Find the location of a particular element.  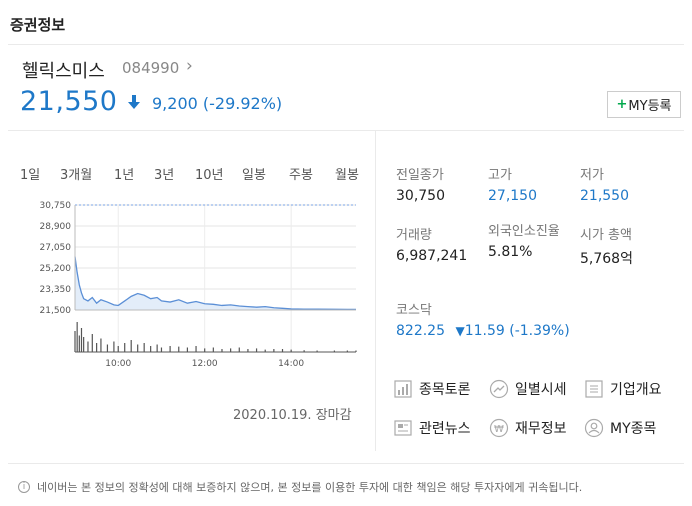

tab-1y: 1년 is located at coordinates (124, 175).